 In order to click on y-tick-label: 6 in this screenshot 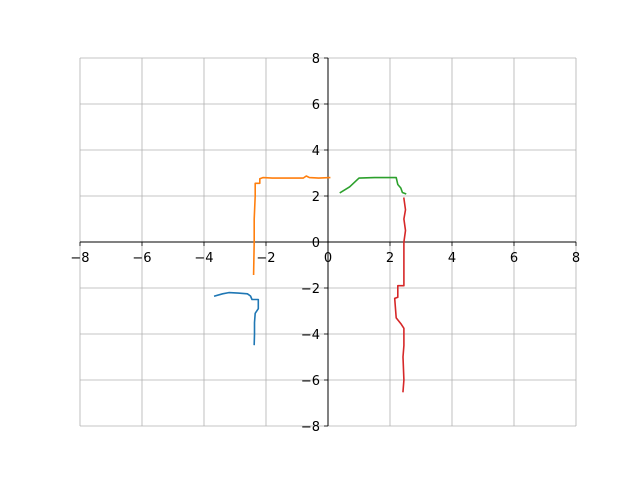, I will do `click(316, 105)`.